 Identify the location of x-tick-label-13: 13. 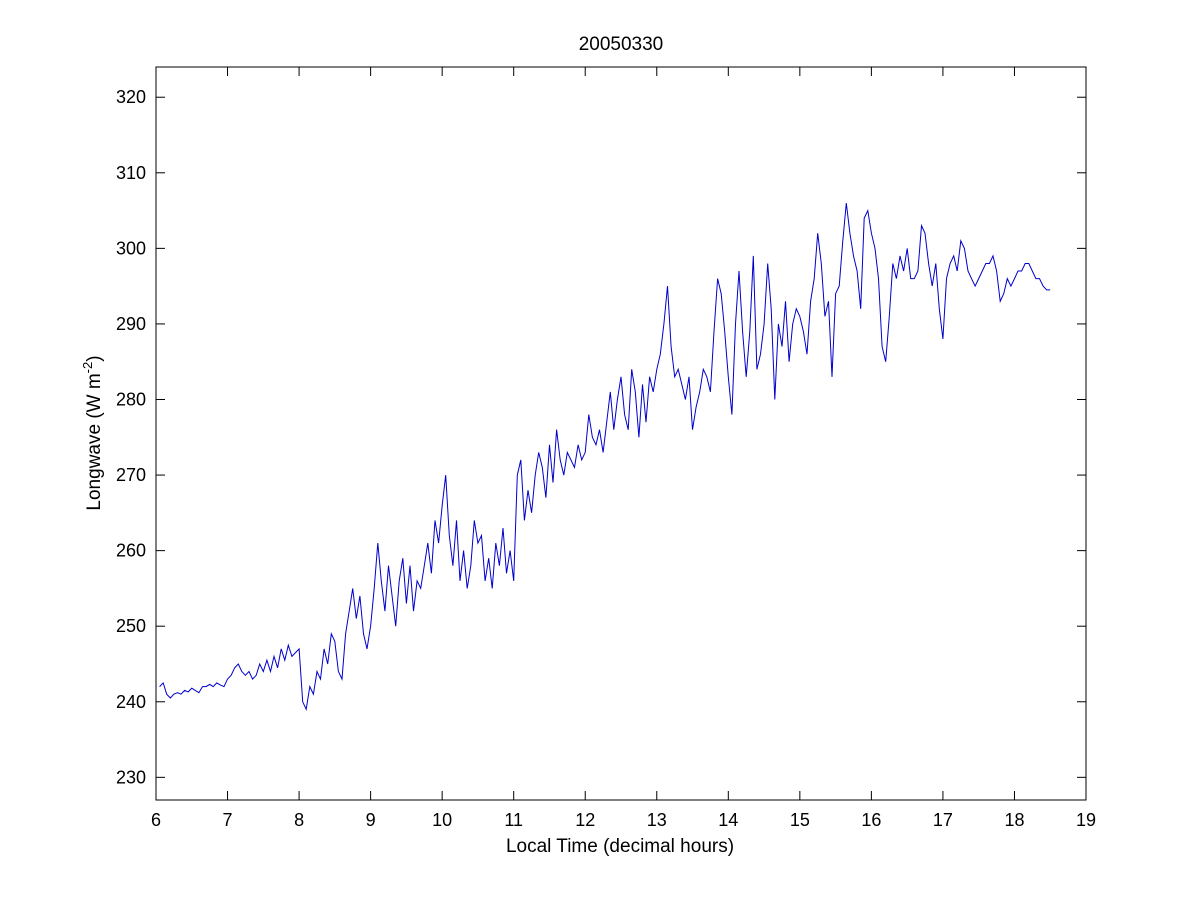
(657, 820).